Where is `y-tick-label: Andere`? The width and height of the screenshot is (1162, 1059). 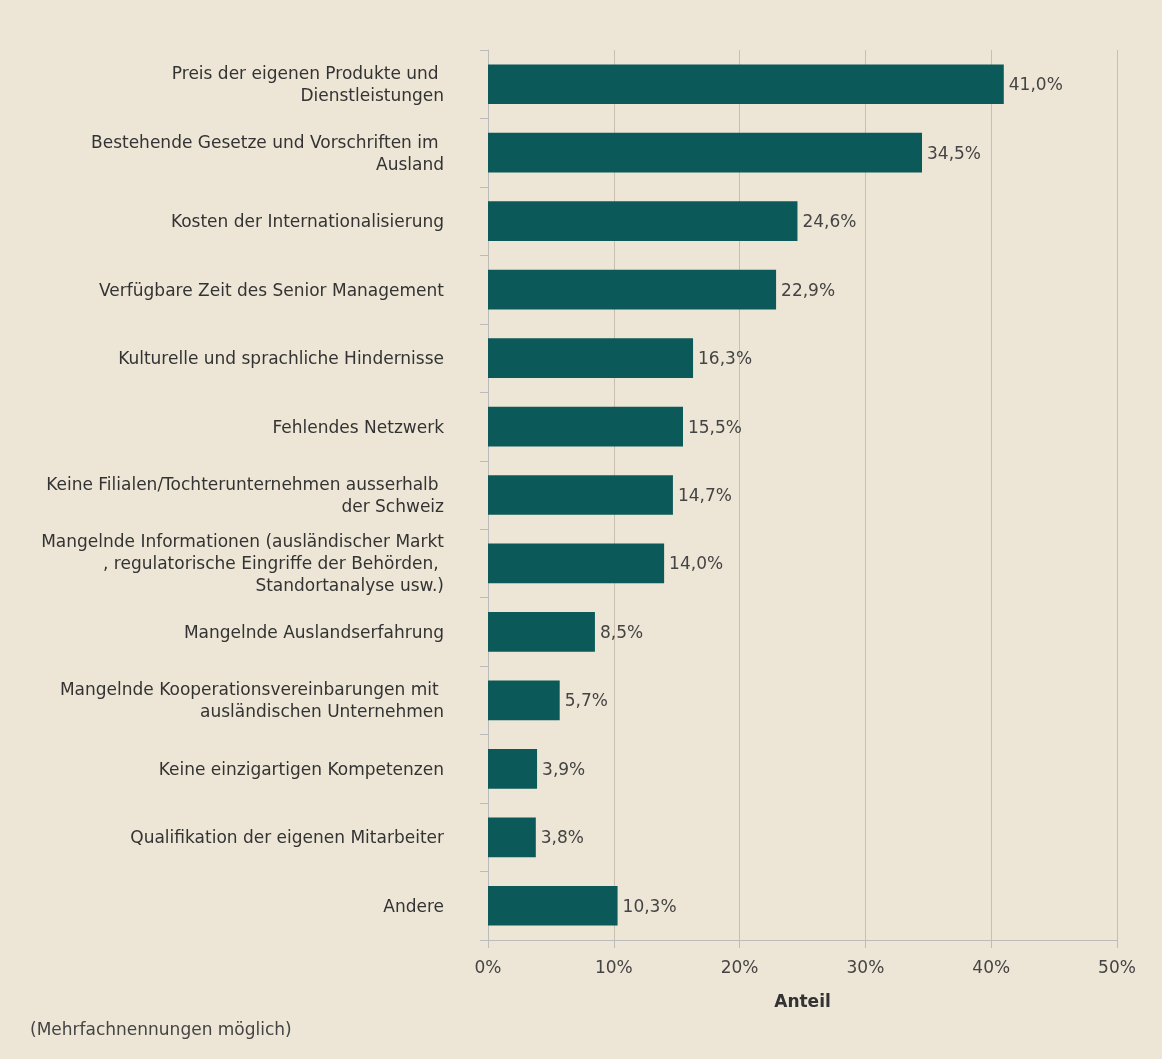 y-tick-label: Andere is located at coordinates (413, 905).